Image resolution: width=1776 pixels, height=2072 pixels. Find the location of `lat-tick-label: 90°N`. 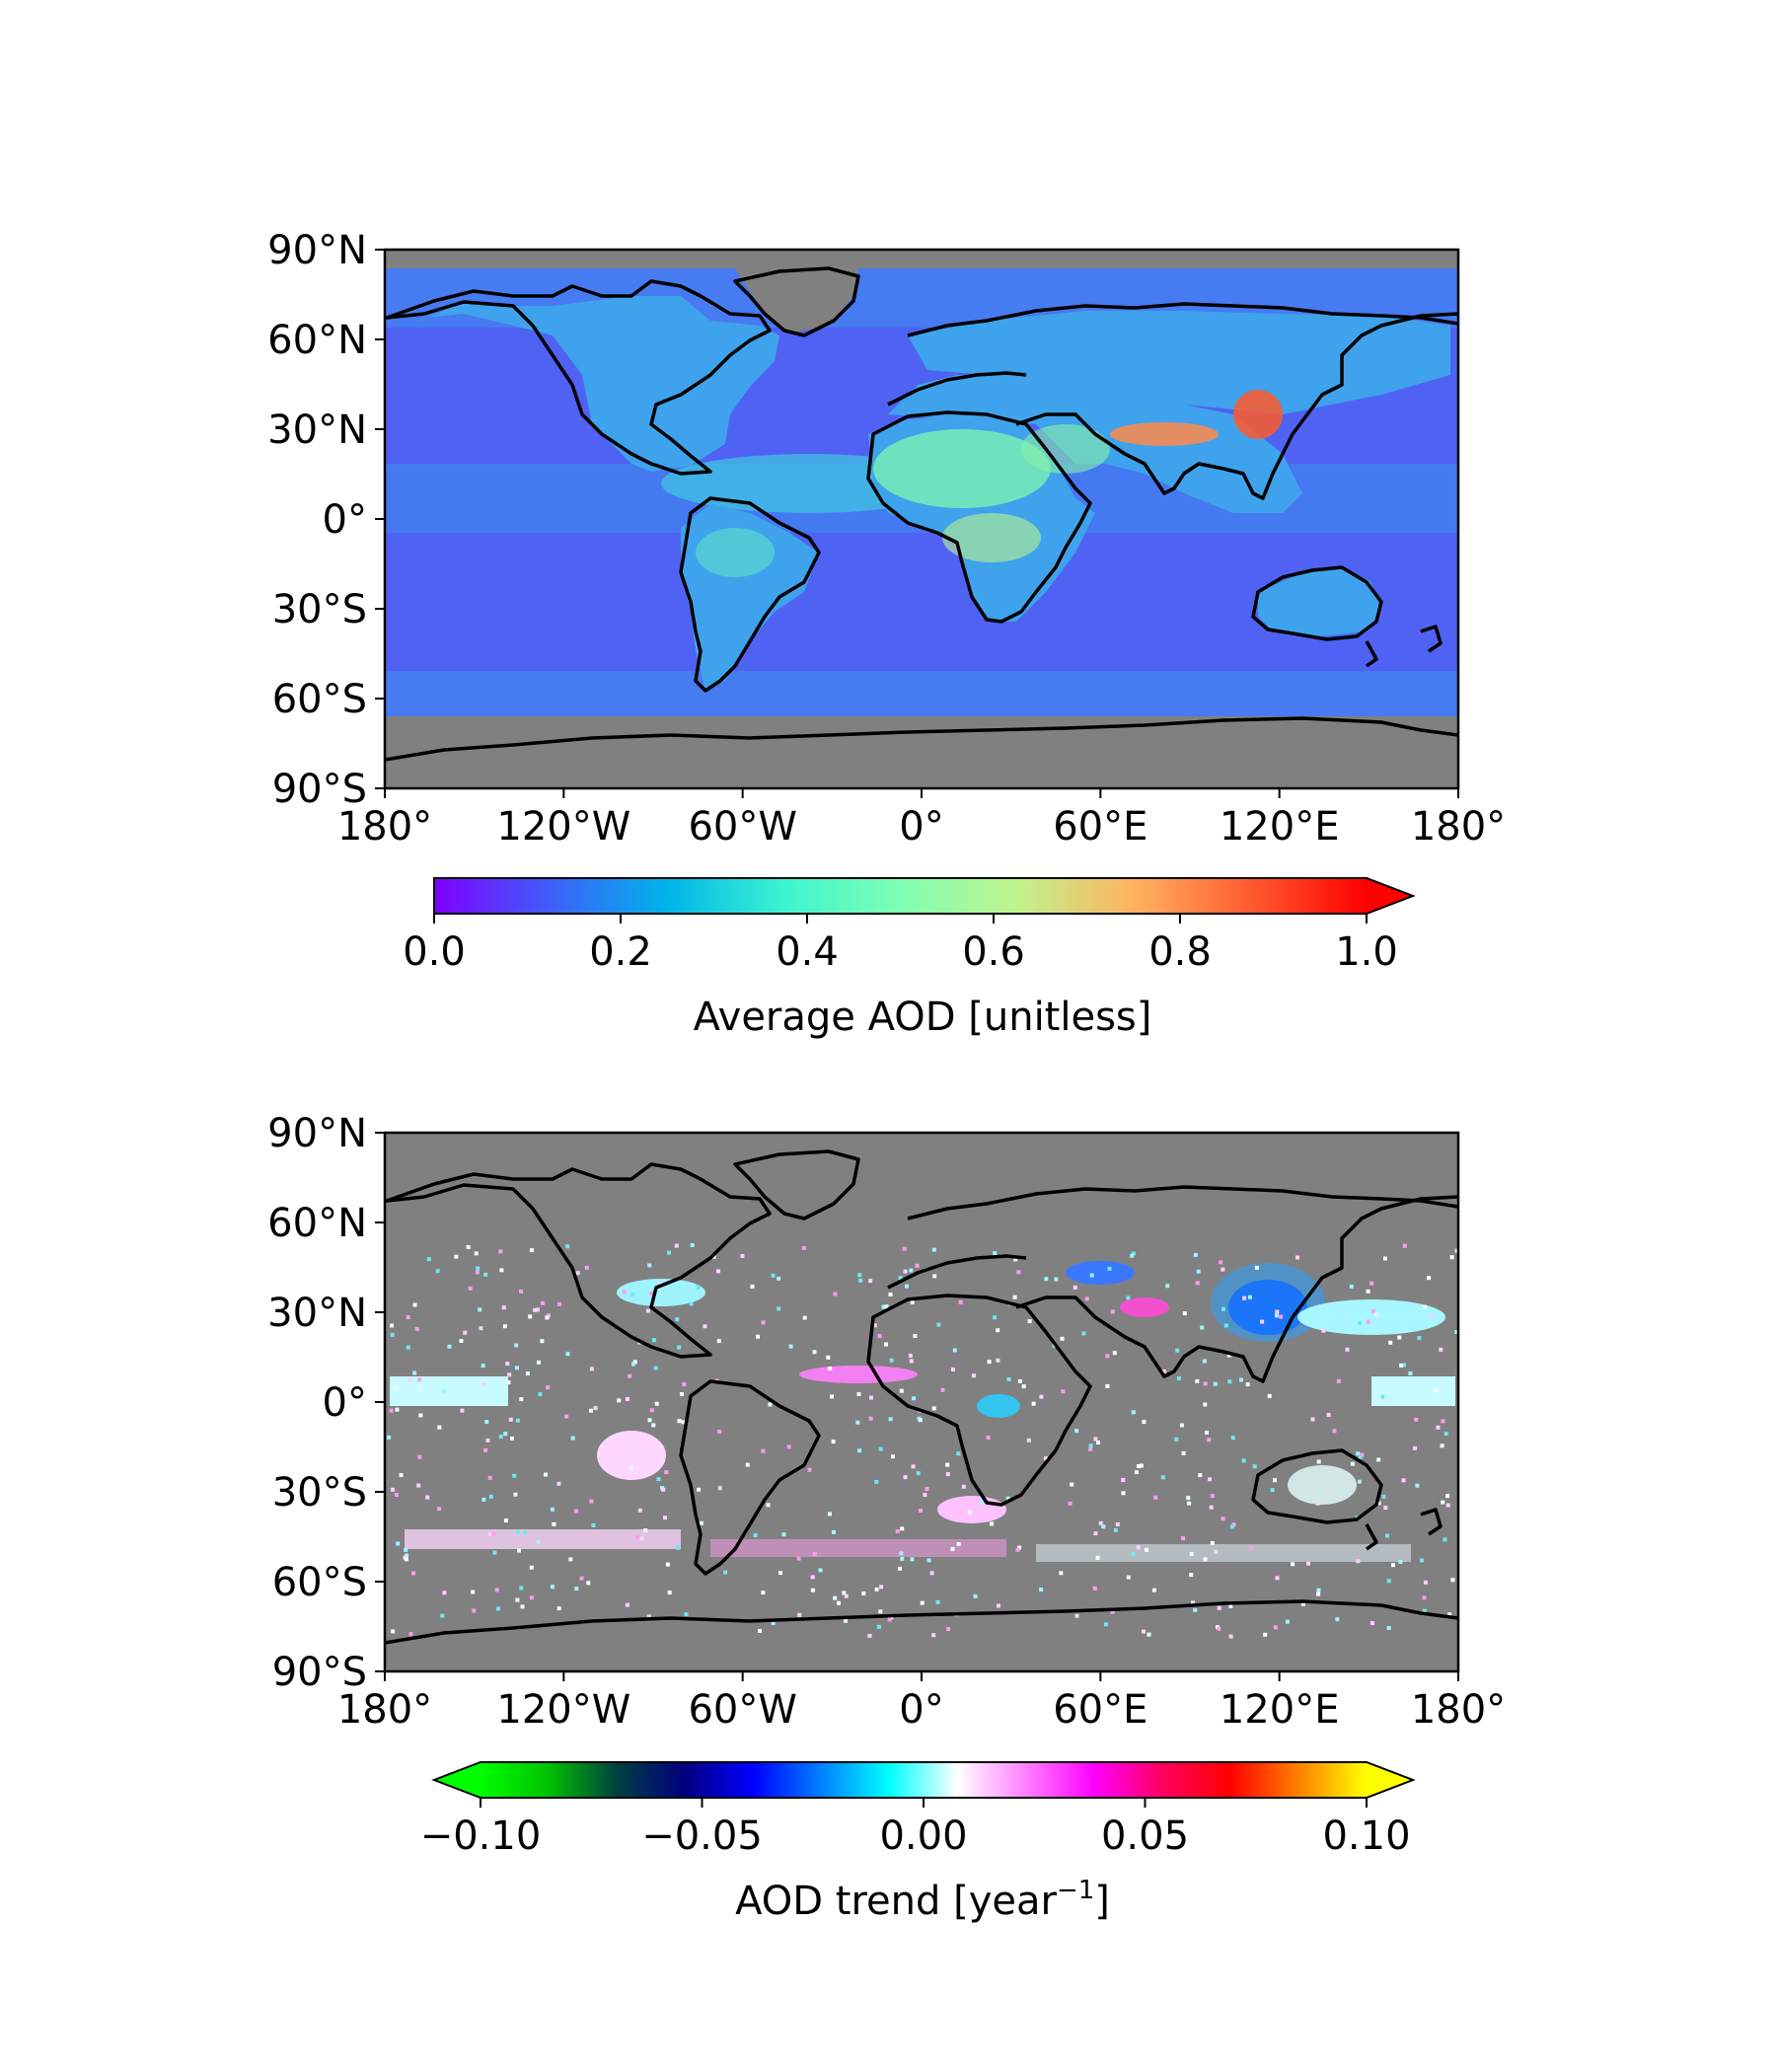

lat-tick-label: 90°N is located at coordinates (317, 251).